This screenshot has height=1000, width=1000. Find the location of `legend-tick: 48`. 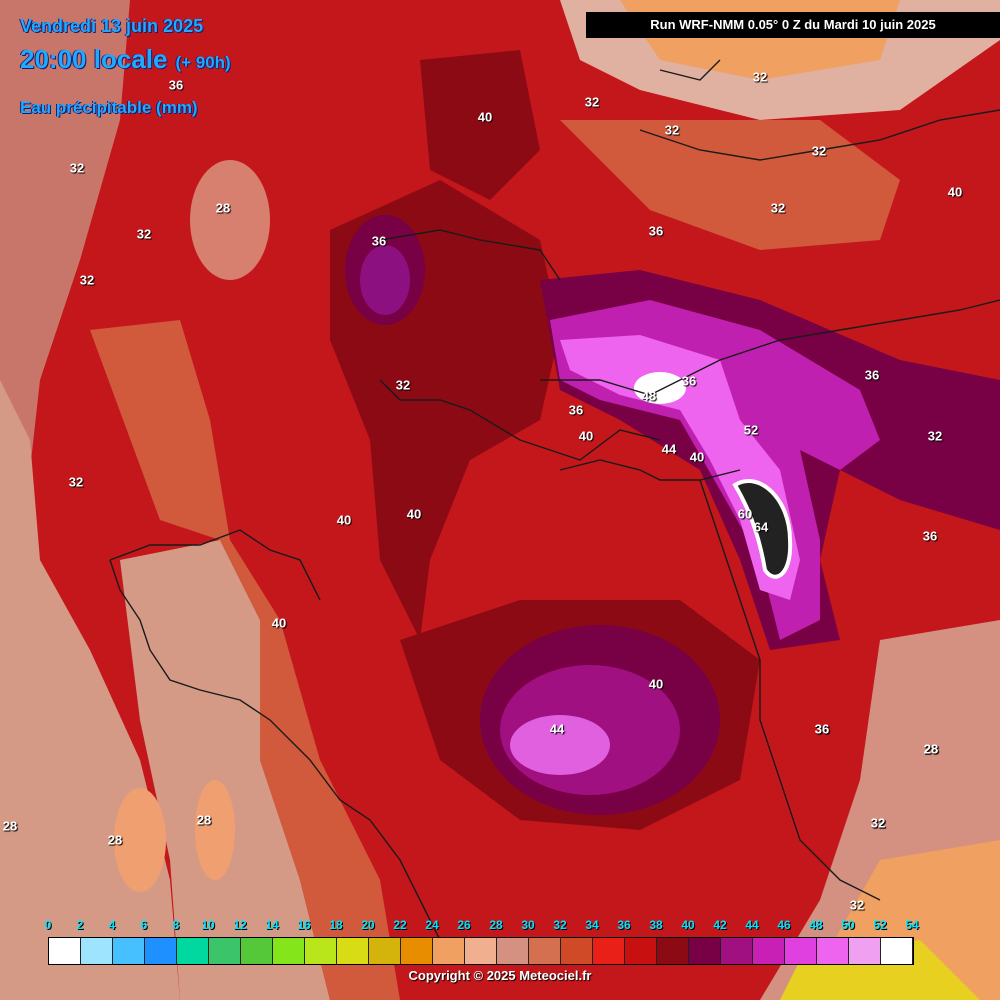

legend-tick: 48 is located at coordinates (816, 925).